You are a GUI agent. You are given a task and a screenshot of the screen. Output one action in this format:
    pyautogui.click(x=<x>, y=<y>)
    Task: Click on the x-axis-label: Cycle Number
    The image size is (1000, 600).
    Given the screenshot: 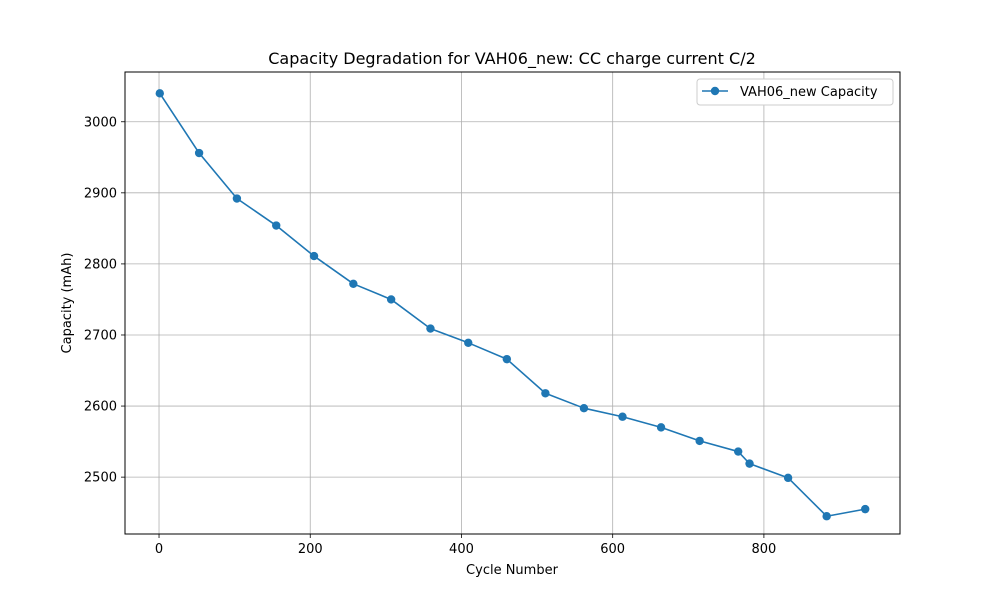 What is the action you would take?
    pyautogui.click(x=512, y=570)
    